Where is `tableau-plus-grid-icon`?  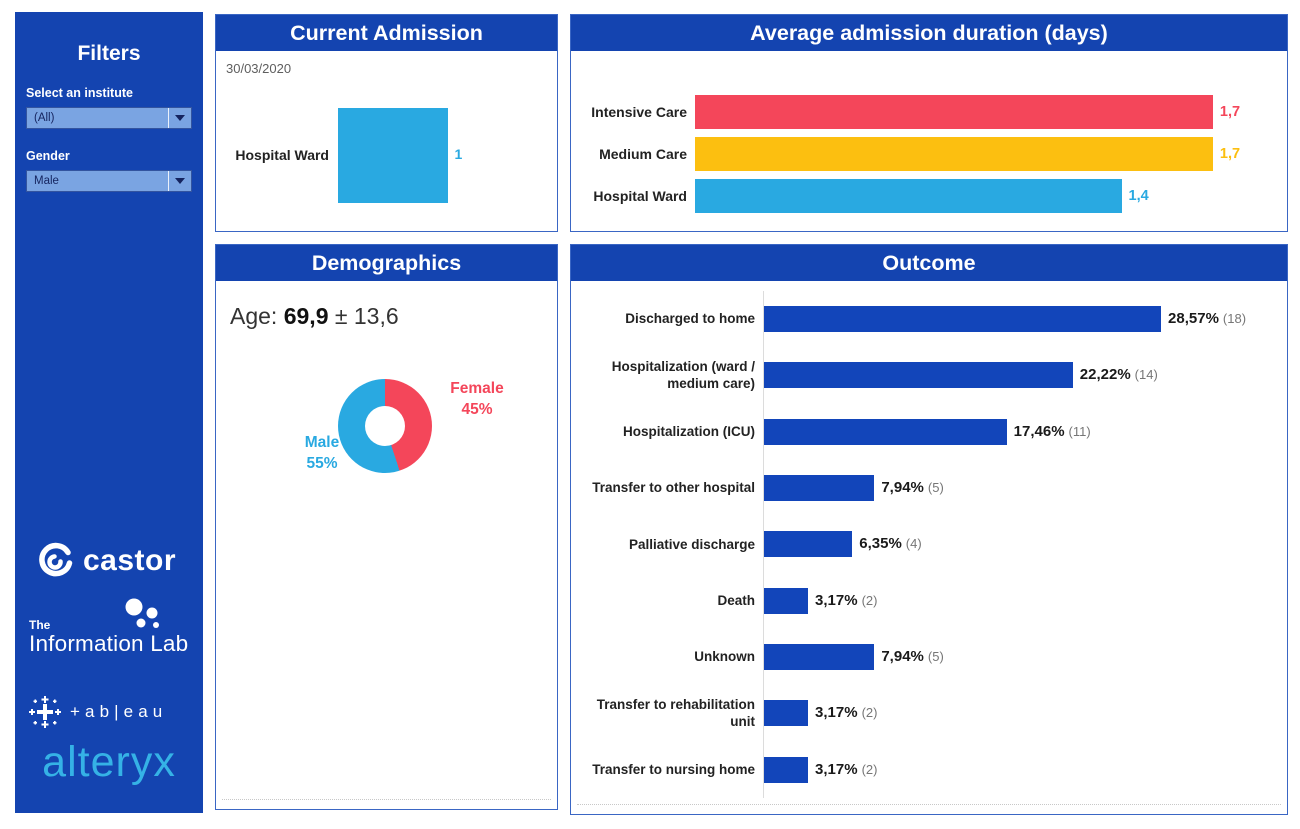
tableau-plus-grid-icon is located at coordinates (45, 712).